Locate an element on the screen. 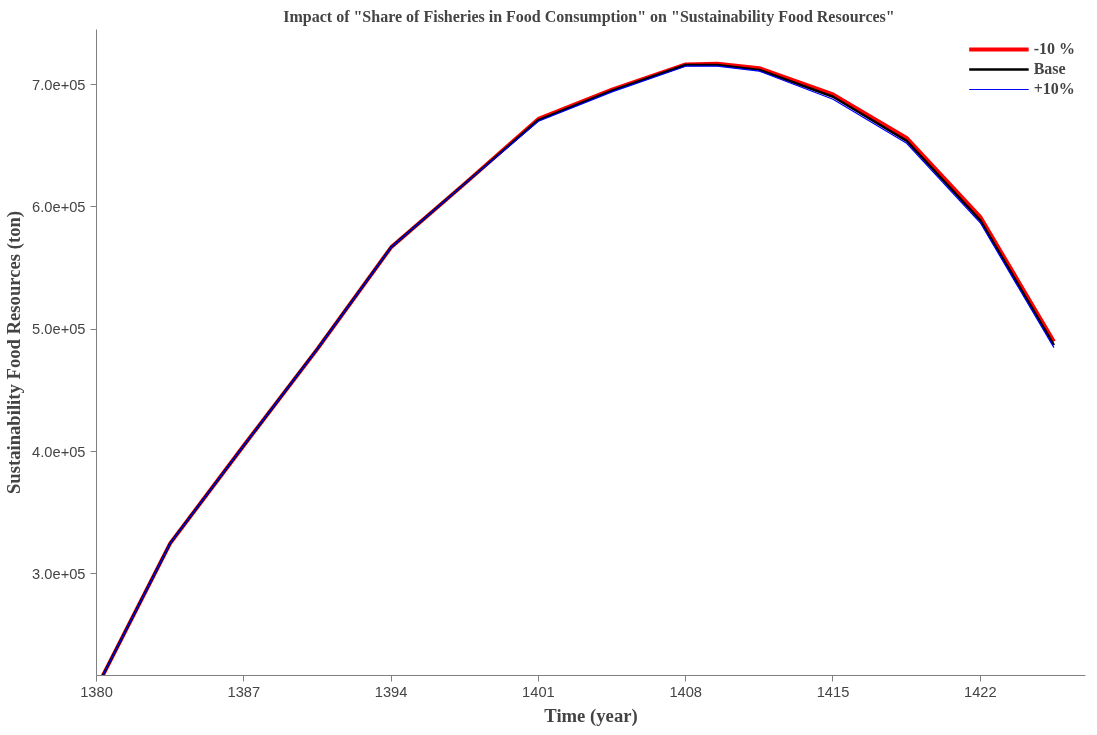  y-tick-label: 5.0e+05 is located at coordinates (59, 329).